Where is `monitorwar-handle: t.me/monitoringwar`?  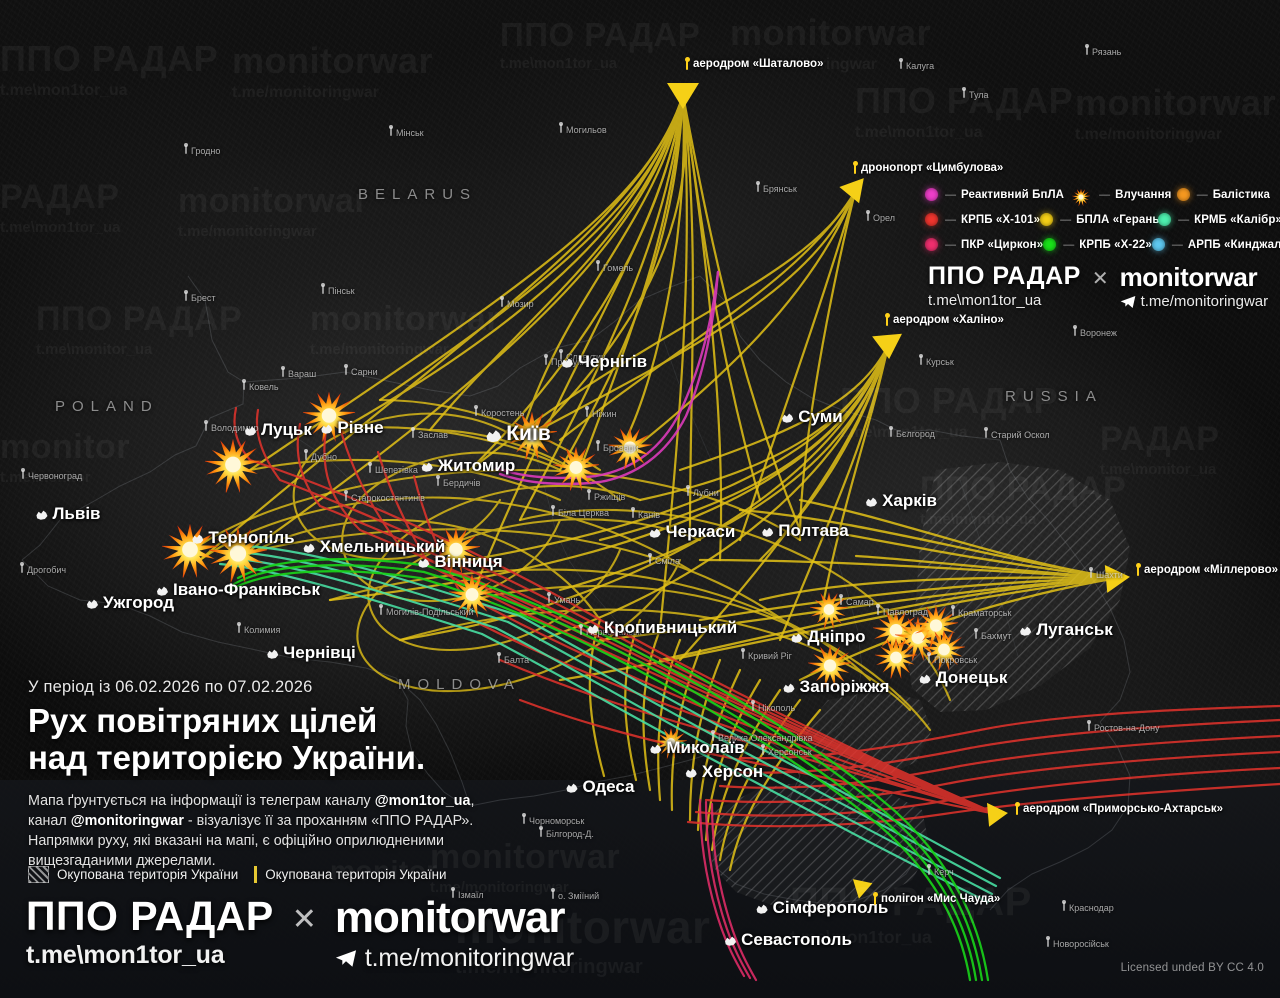 monitorwar-handle: t.me/monitoringwar is located at coordinates (1194, 301).